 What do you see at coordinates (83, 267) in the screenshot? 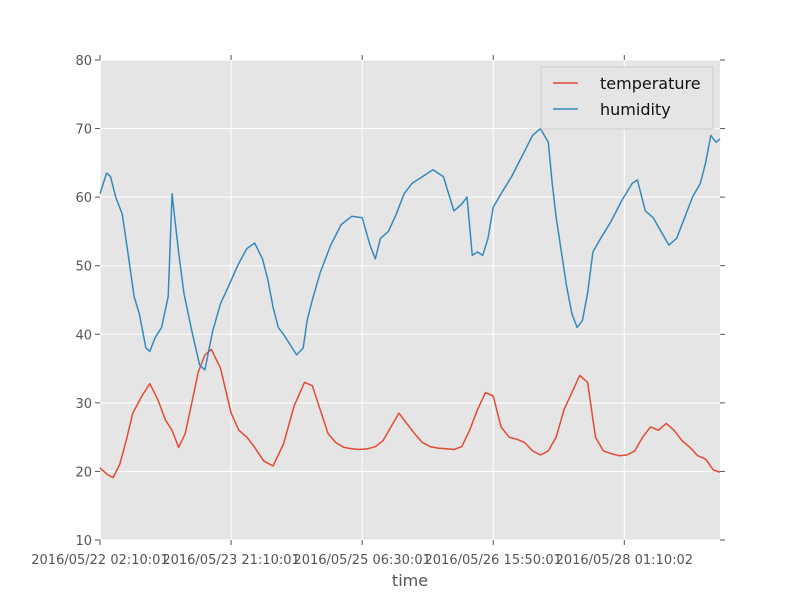
I see `y-tick-label: 50` at bounding box center [83, 267].